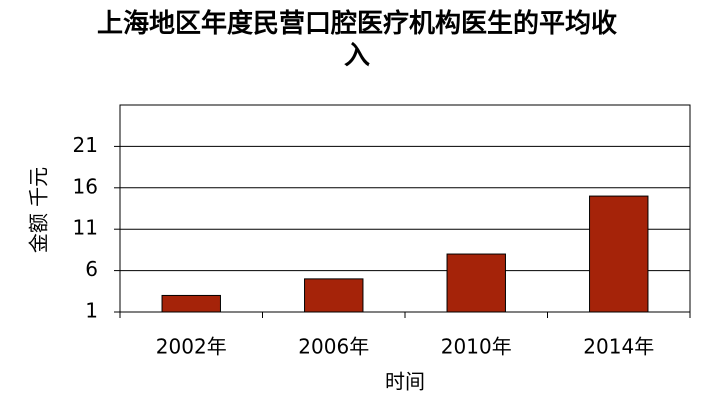 Image resolution: width=709 pixels, height=403 pixels. What do you see at coordinates (85, 186) in the screenshot?
I see `y-tick-label: 16` at bounding box center [85, 186].